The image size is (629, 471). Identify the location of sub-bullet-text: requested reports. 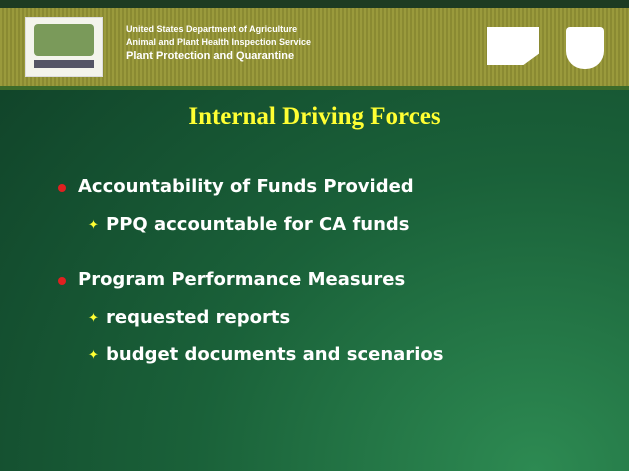
(198, 317).